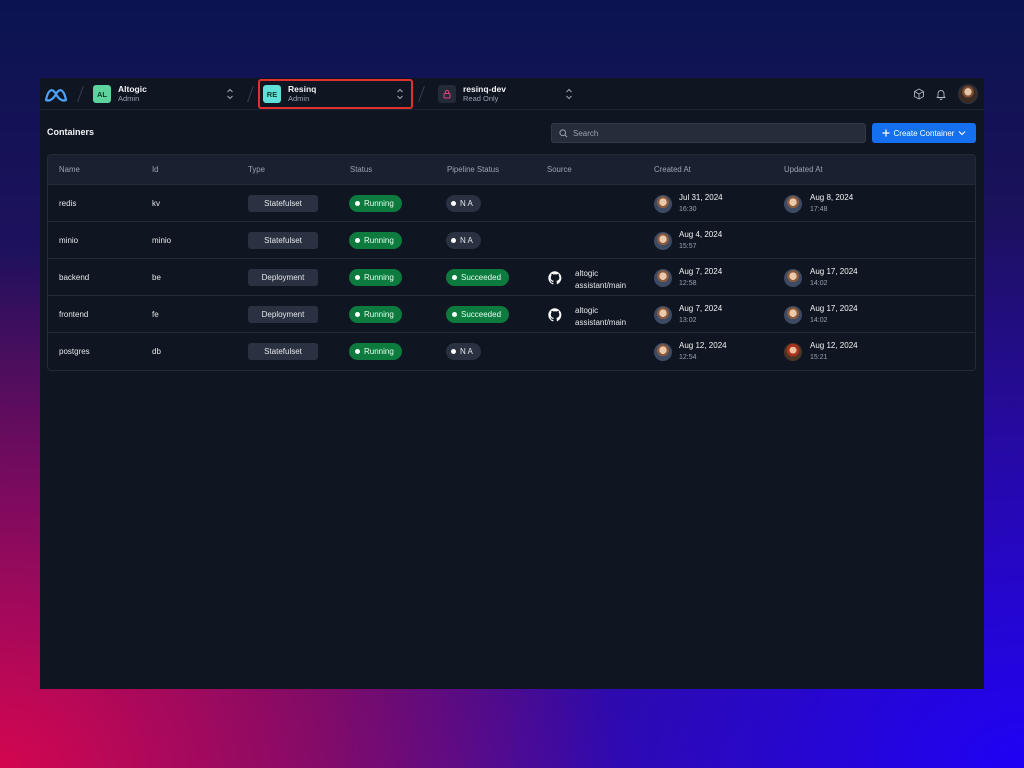  Describe the element at coordinates (672, 169) in the screenshot. I see `column-header-created-at: Created At` at that location.